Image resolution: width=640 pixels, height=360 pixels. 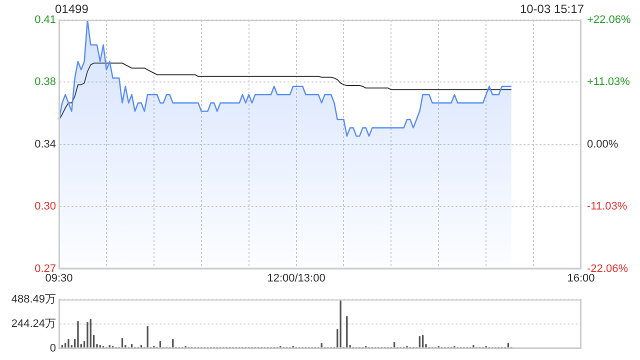 I want to click on y2-tick-label: -11.03%, so click(x=607, y=206).